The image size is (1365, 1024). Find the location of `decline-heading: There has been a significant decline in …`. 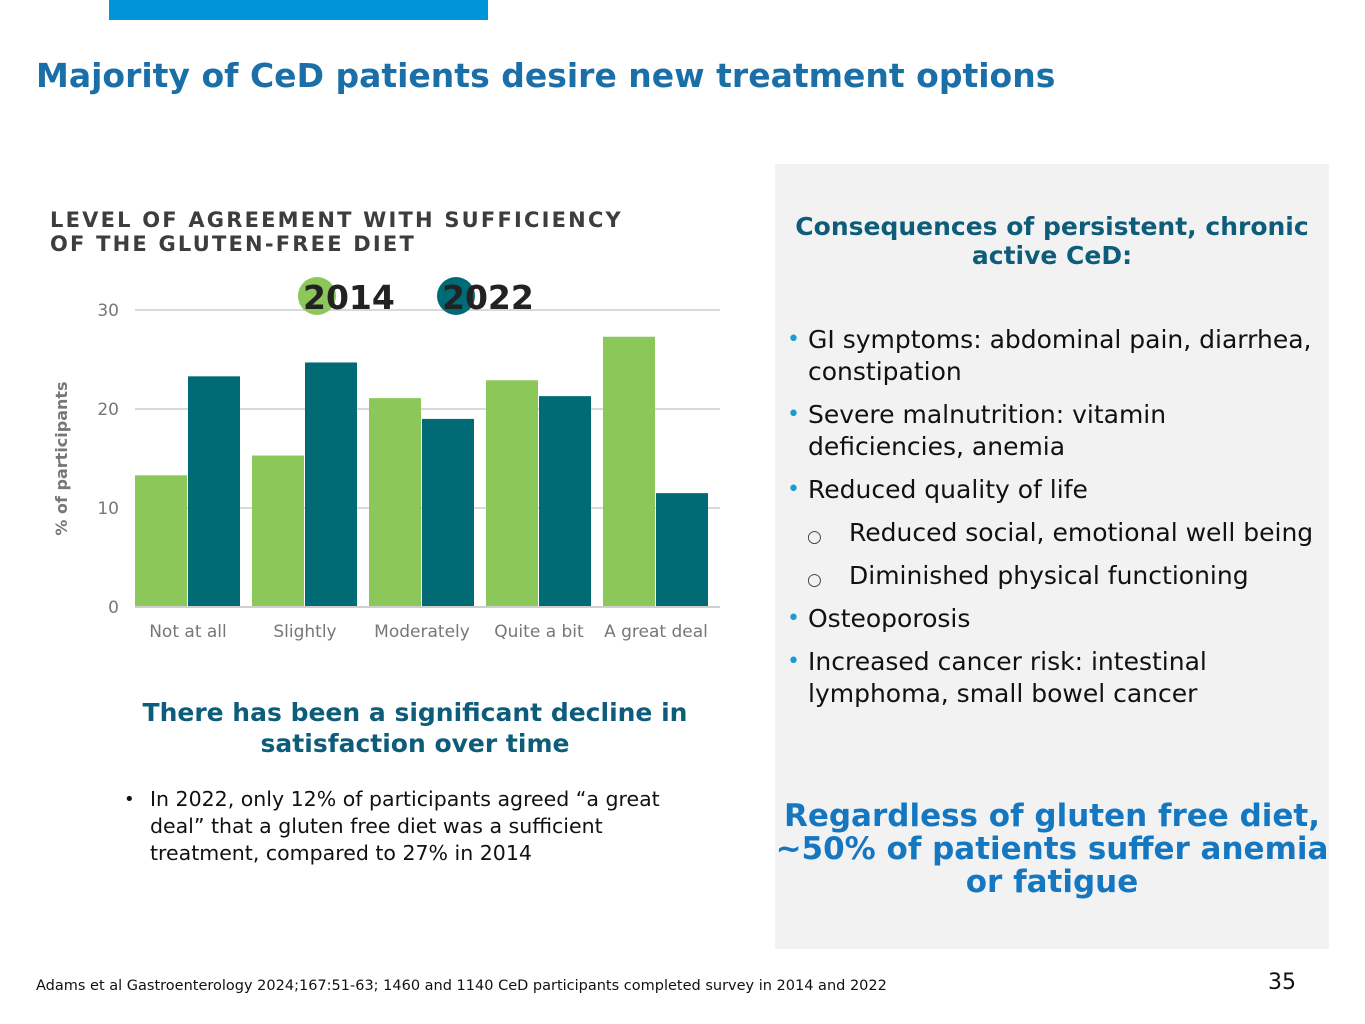

decline-heading: There has been a significant decline in … is located at coordinates (415, 728).